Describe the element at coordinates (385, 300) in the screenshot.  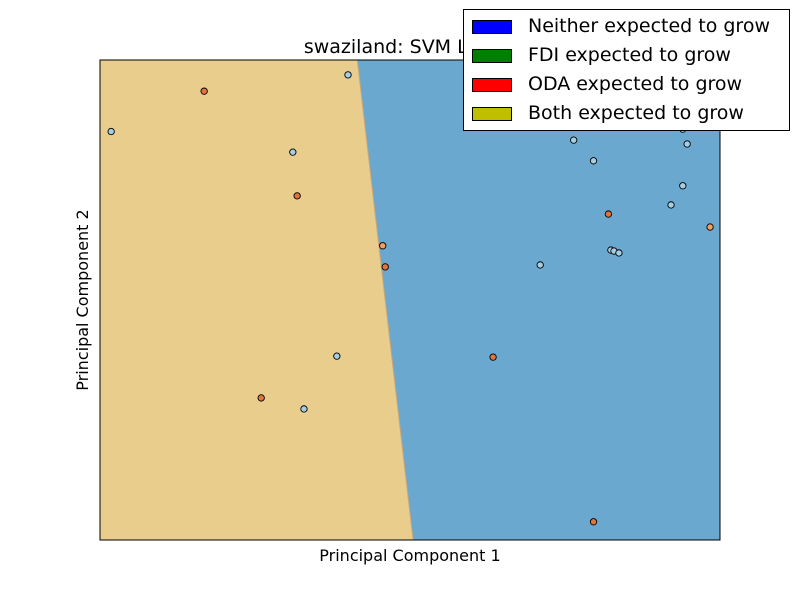
I see `decision-boundary` at that location.